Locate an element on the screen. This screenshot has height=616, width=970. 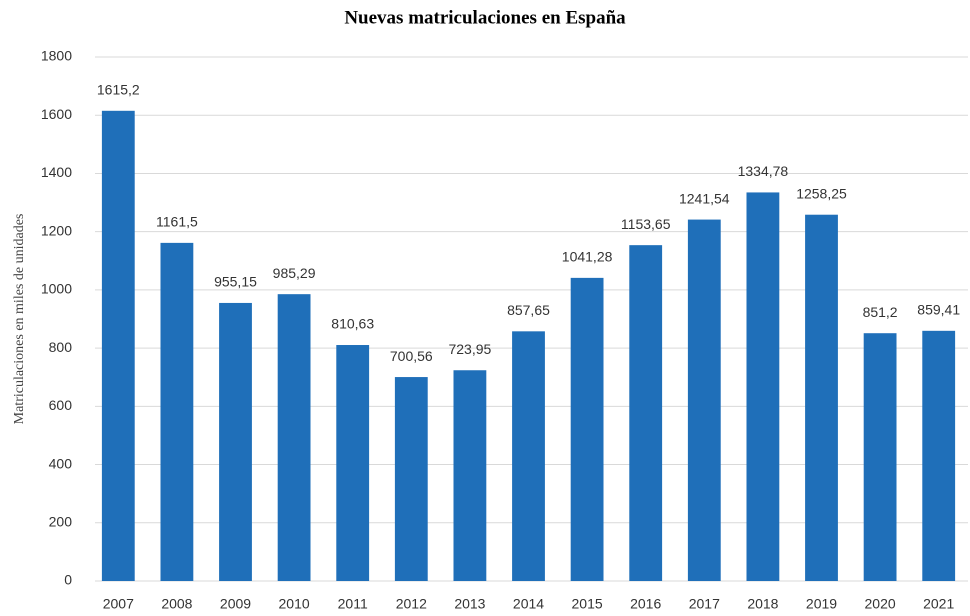
x-tick-label: 2019 is located at coordinates (821, 604).